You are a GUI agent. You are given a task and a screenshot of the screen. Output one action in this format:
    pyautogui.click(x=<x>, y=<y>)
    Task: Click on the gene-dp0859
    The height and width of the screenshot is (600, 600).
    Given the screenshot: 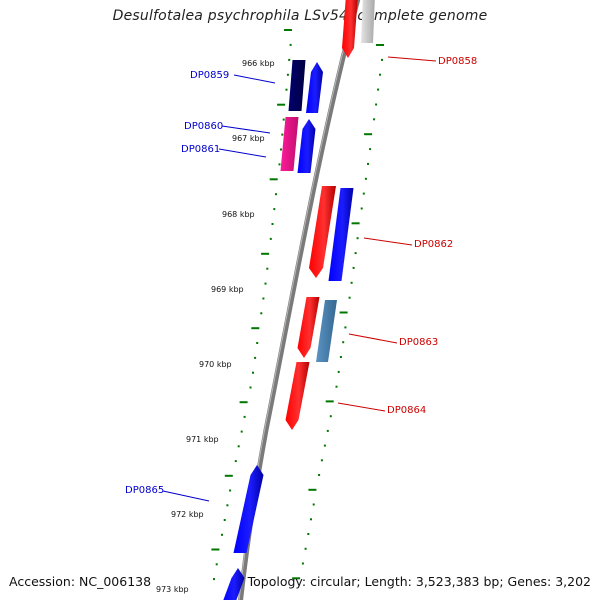 What is the action you would take?
    pyautogui.click(x=314, y=87)
    